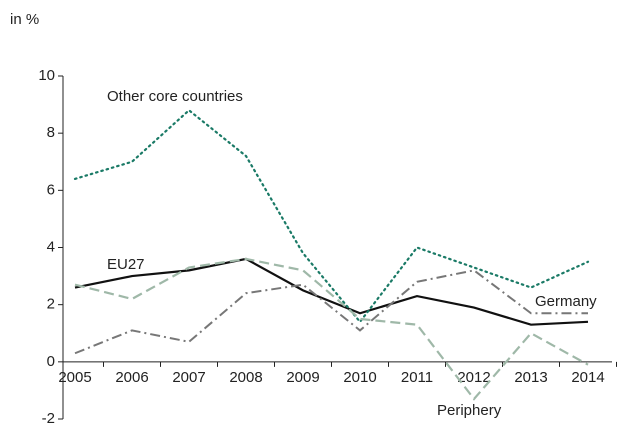 The image size is (617, 424). What do you see at coordinates (587, 377) in the screenshot?
I see `x-tick-label: 2014` at bounding box center [587, 377].